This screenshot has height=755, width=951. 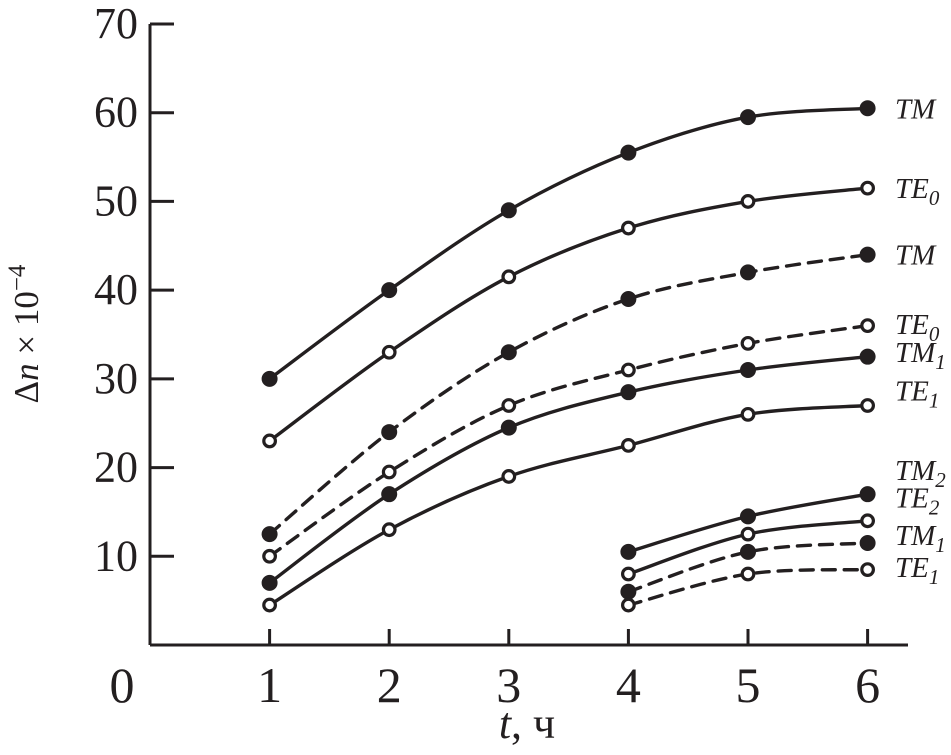 I want to click on series-label-te0-dashed: TE0, so click(x=917, y=327).